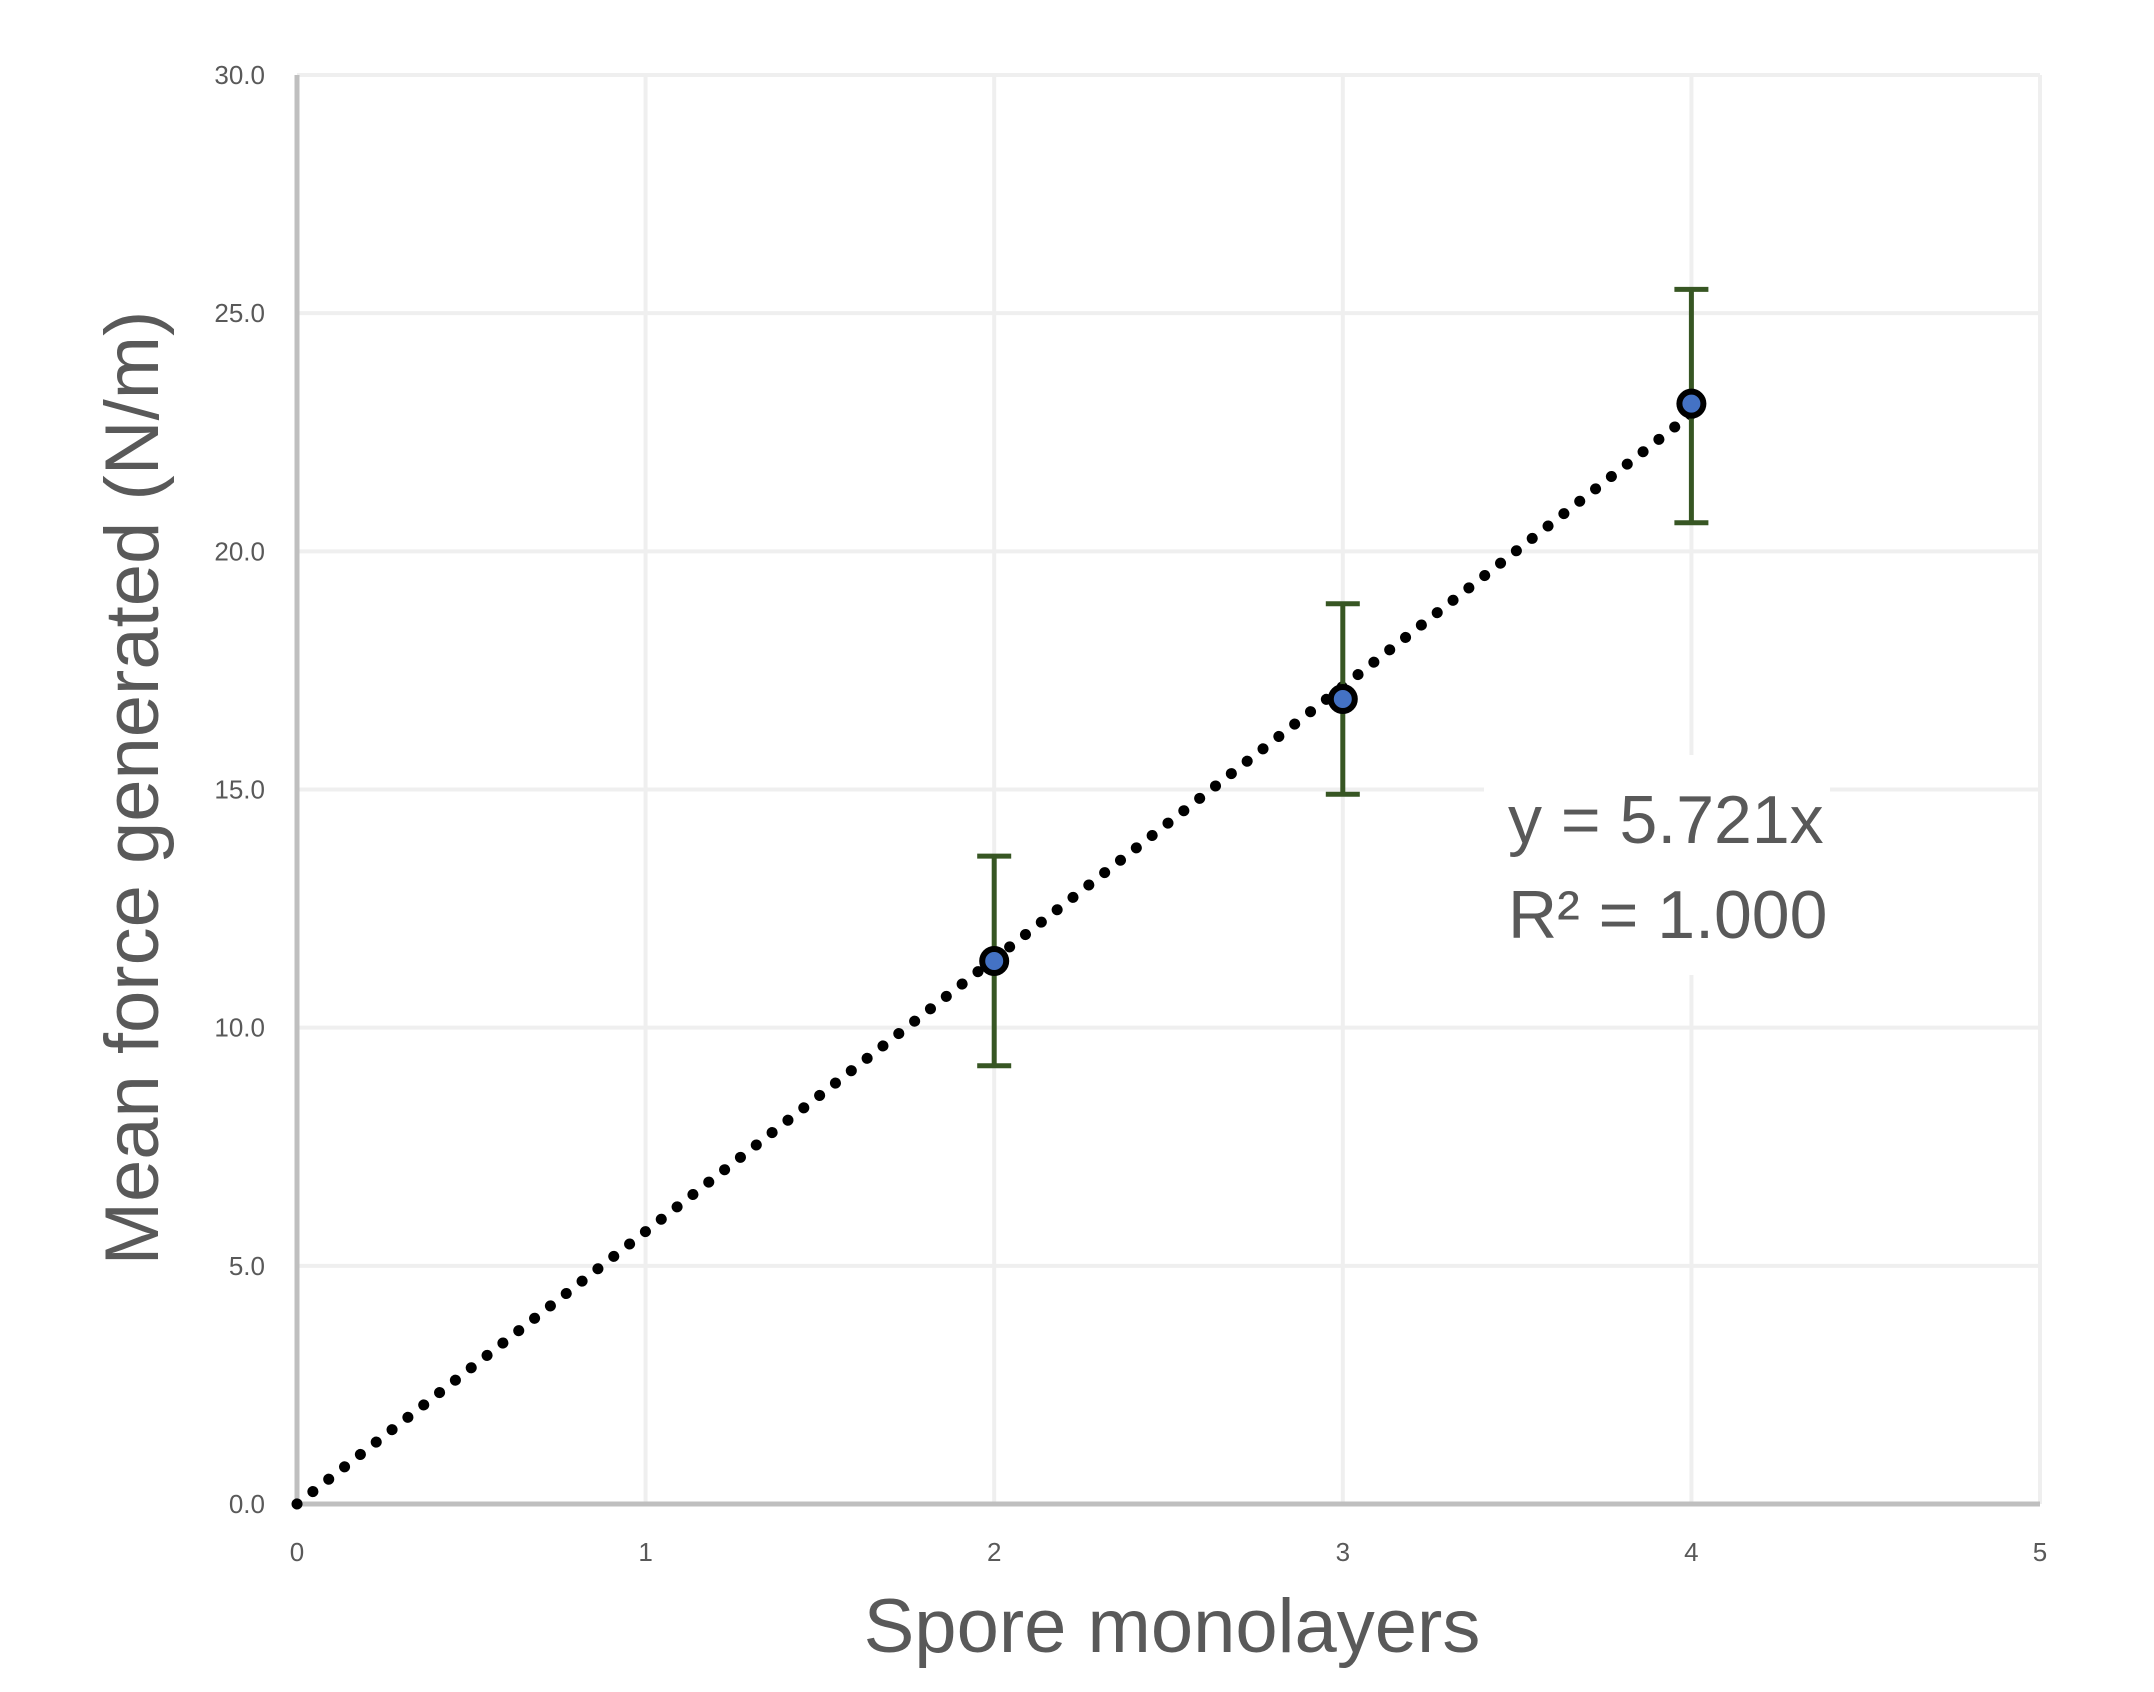 The image size is (2154, 1692). I want to click on x-tick-label: 4, so click(1691, 1552).